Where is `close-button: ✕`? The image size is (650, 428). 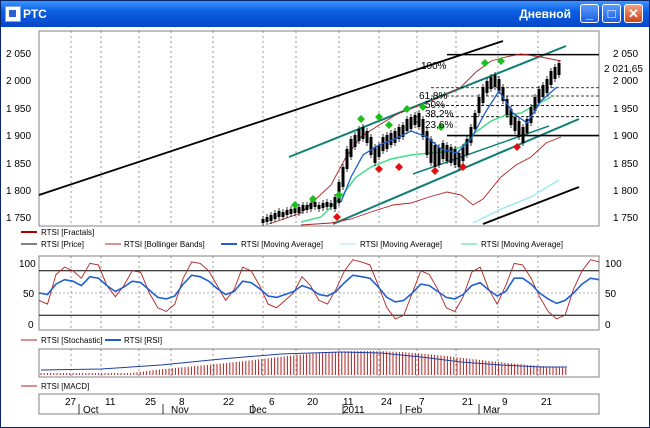
close-button: ✕ is located at coordinates (633, 13).